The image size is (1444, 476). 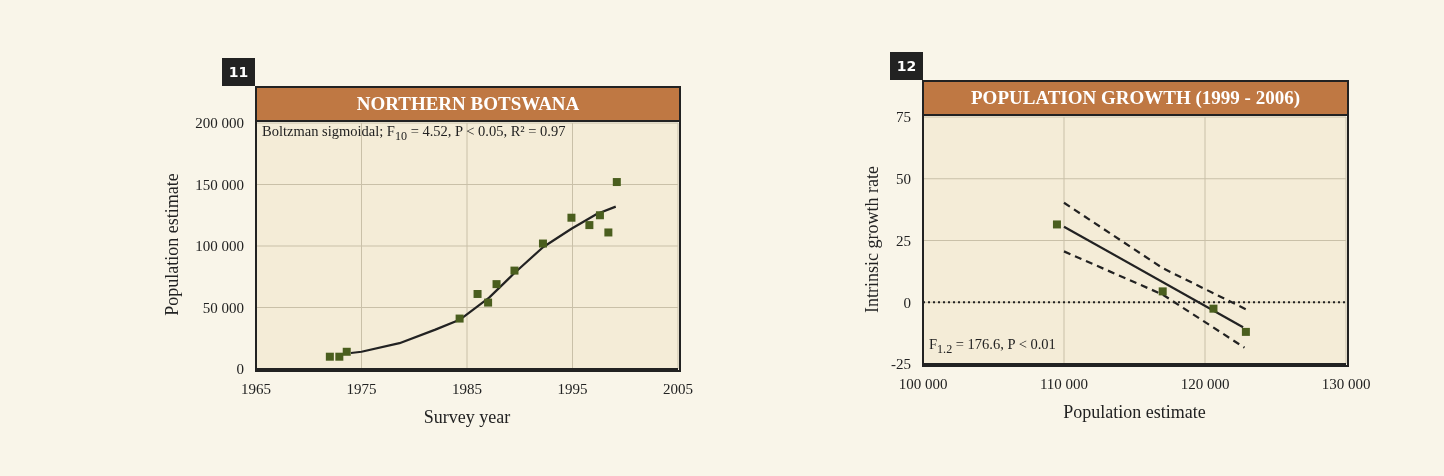 I want to click on x-tick-label: 110 000, so click(x=1064, y=383).